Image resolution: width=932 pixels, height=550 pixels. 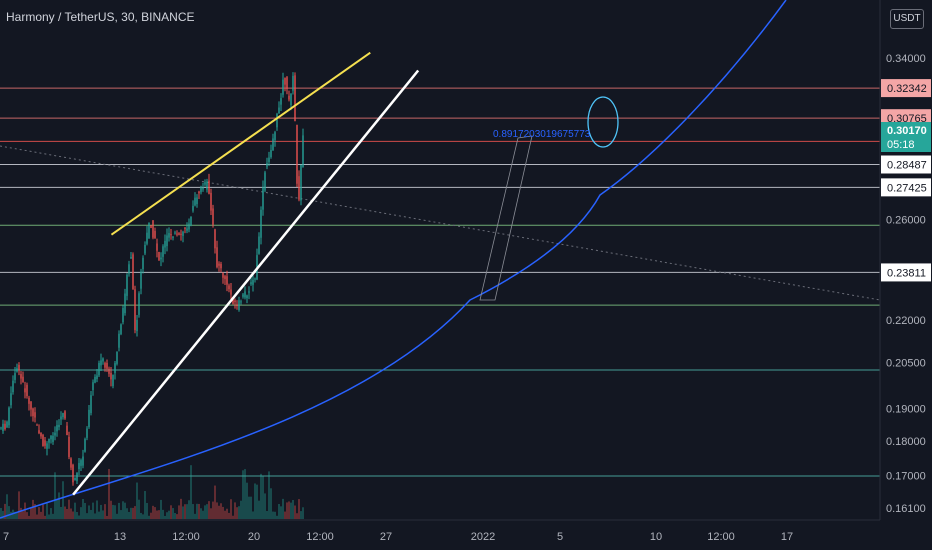 What do you see at coordinates (240, 143) in the screenshot?
I see `resistance-trendline` at bounding box center [240, 143].